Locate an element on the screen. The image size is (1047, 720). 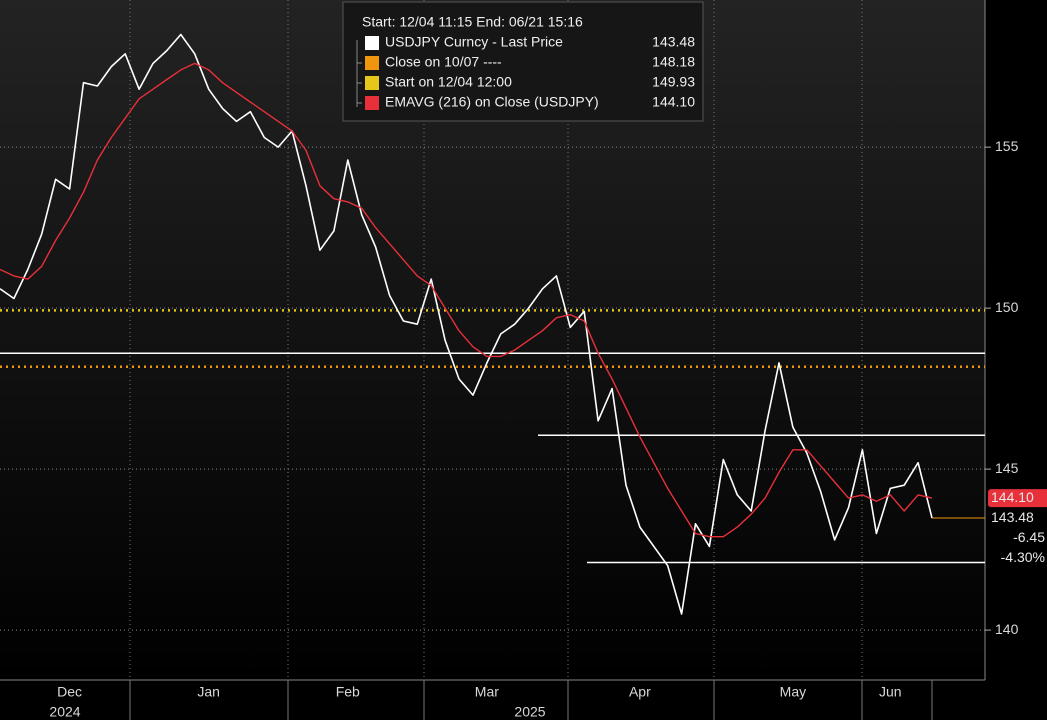
x-tick-label: May is located at coordinates (793, 692).